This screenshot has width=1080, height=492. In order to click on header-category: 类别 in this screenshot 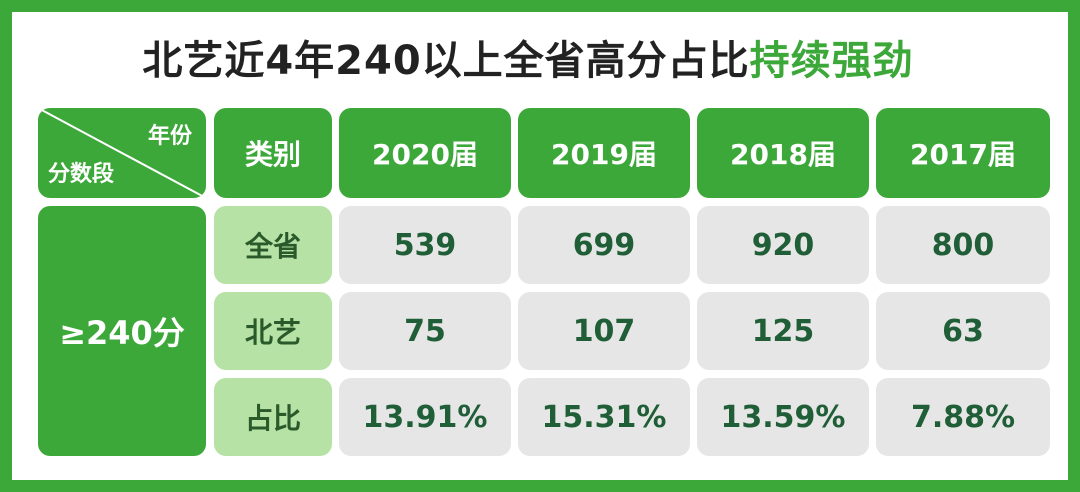, I will do `click(273, 153)`.